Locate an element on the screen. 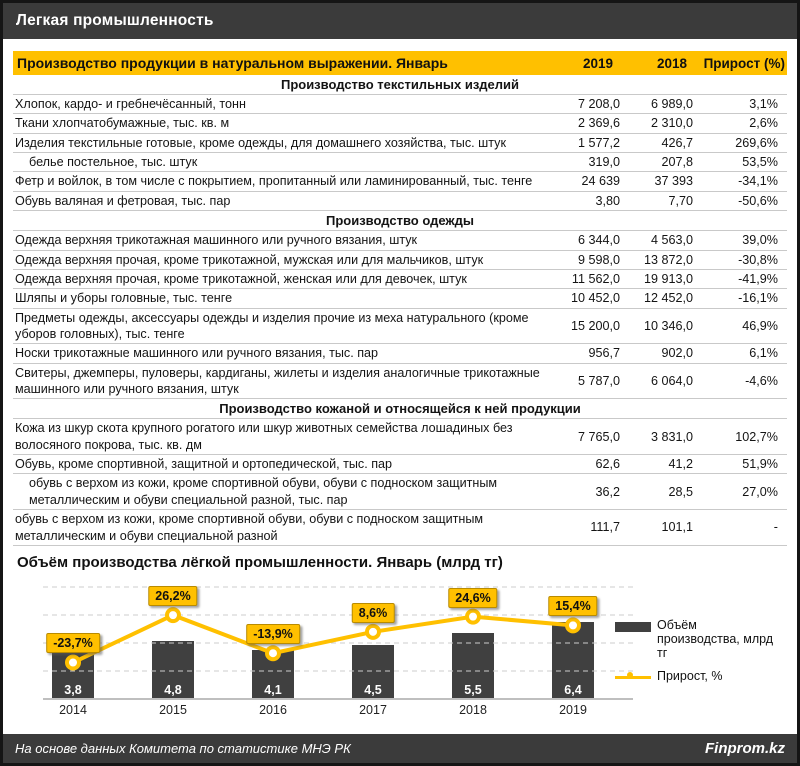 The image size is (800, 766). line-marker-2018 is located at coordinates (473, 616).